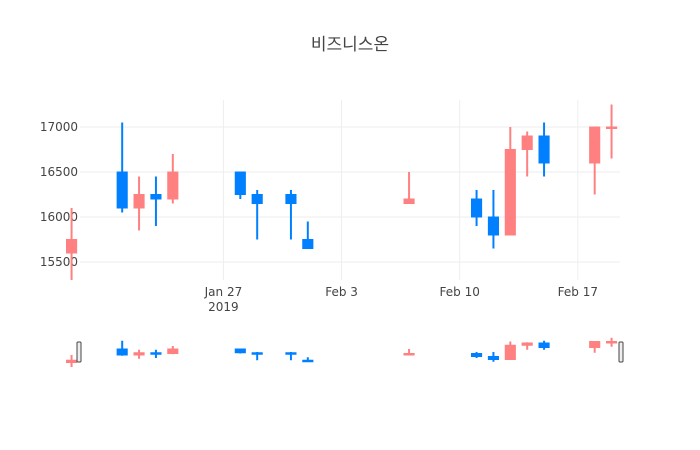 The width and height of the screenshot is (700, 450). What do you see at coordinates (460, 292) in the screenshot?
I see `x-tick-label: Feb 10` at bounding box center [460, 292].